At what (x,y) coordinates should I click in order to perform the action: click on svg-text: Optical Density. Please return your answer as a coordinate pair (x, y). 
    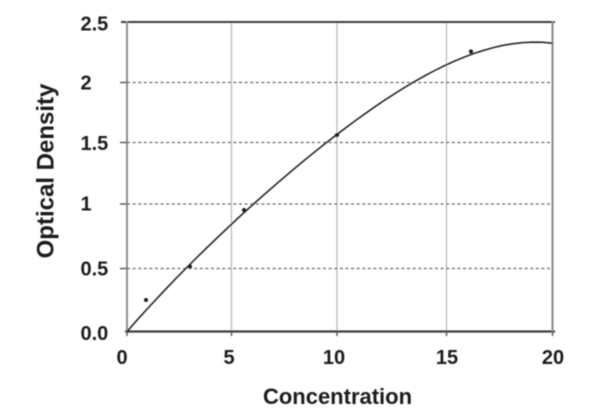
    Looking at the image, I should click on (46, 170).